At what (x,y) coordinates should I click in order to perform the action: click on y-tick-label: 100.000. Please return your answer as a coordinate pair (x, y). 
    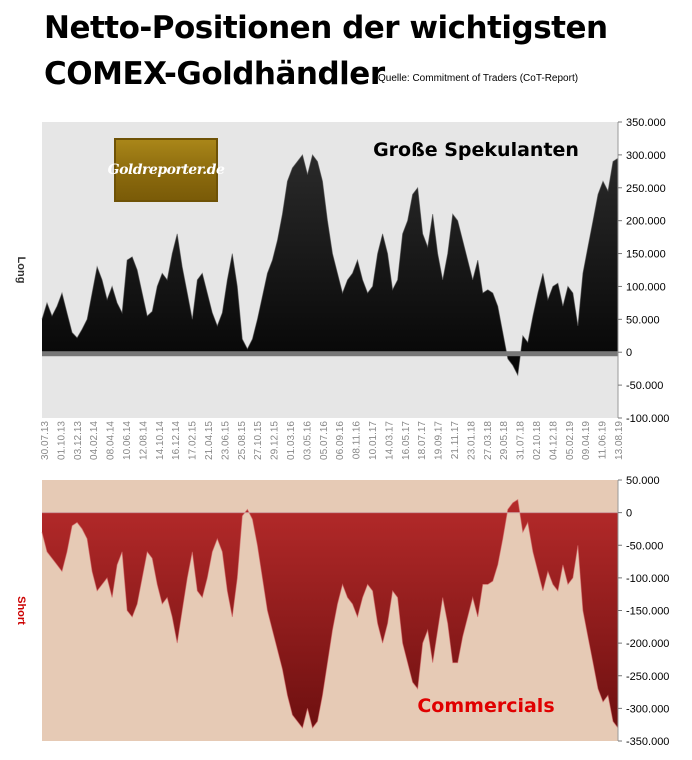
    Looking at the image, I should click on (646, 287).